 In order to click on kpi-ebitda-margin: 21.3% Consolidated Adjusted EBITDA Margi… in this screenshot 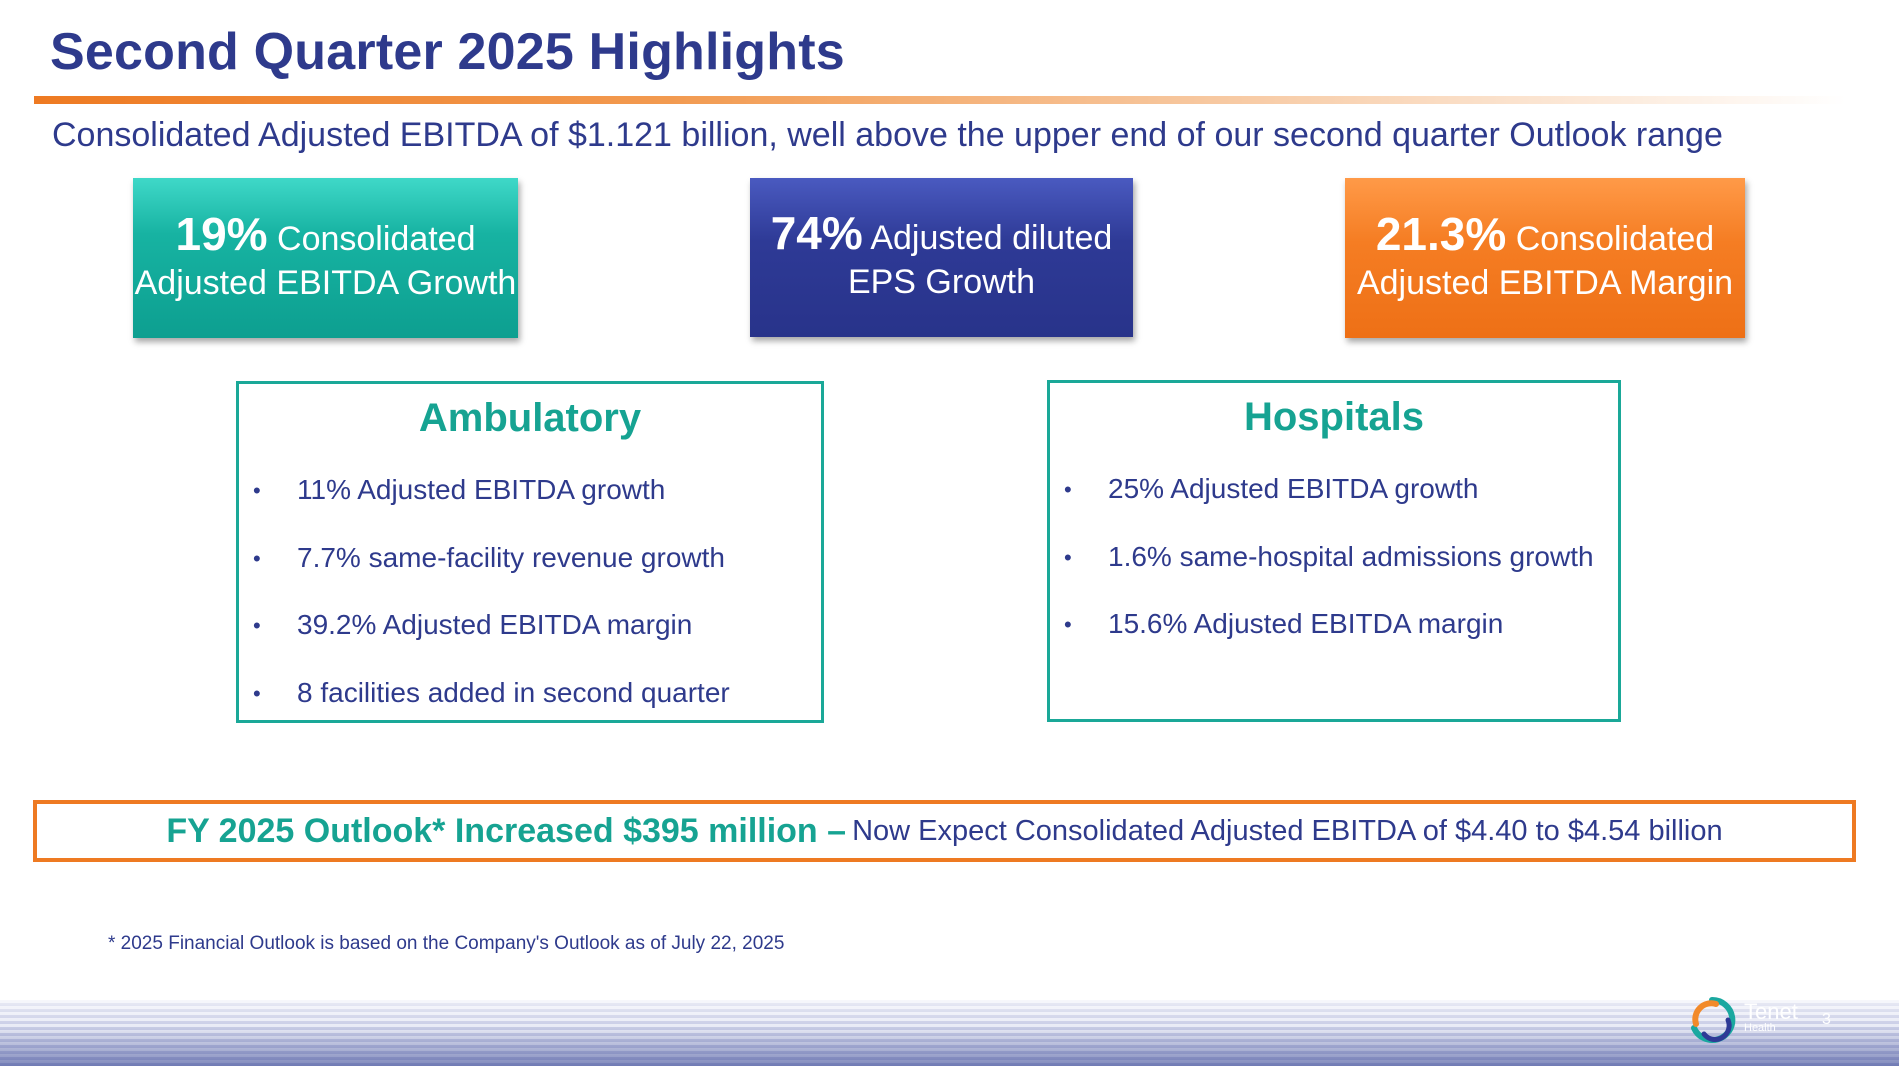, I will do `click(1545, 258)`.